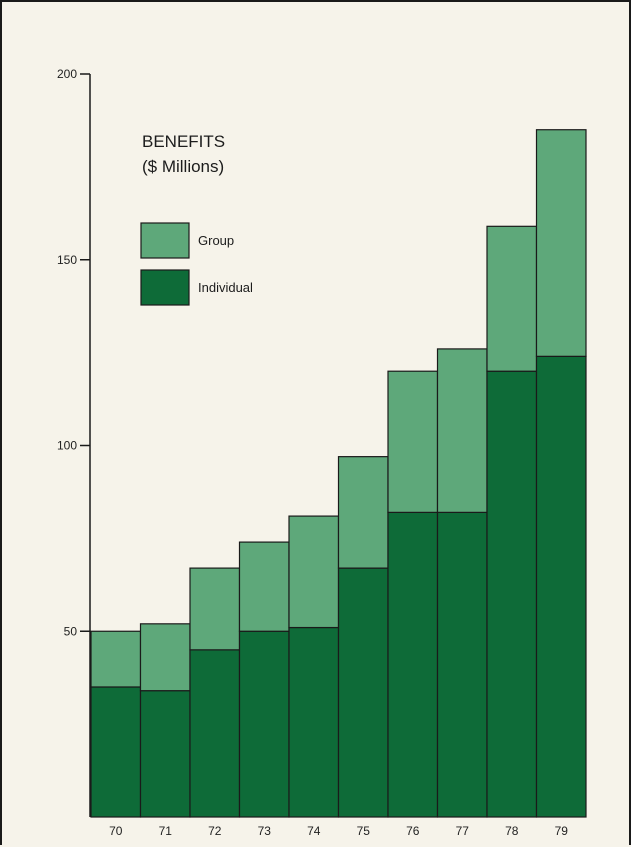 Image resolution: width=631 pixels, height=847 pixels. I want to click on x-tick-label: 78, so click(512, 831).